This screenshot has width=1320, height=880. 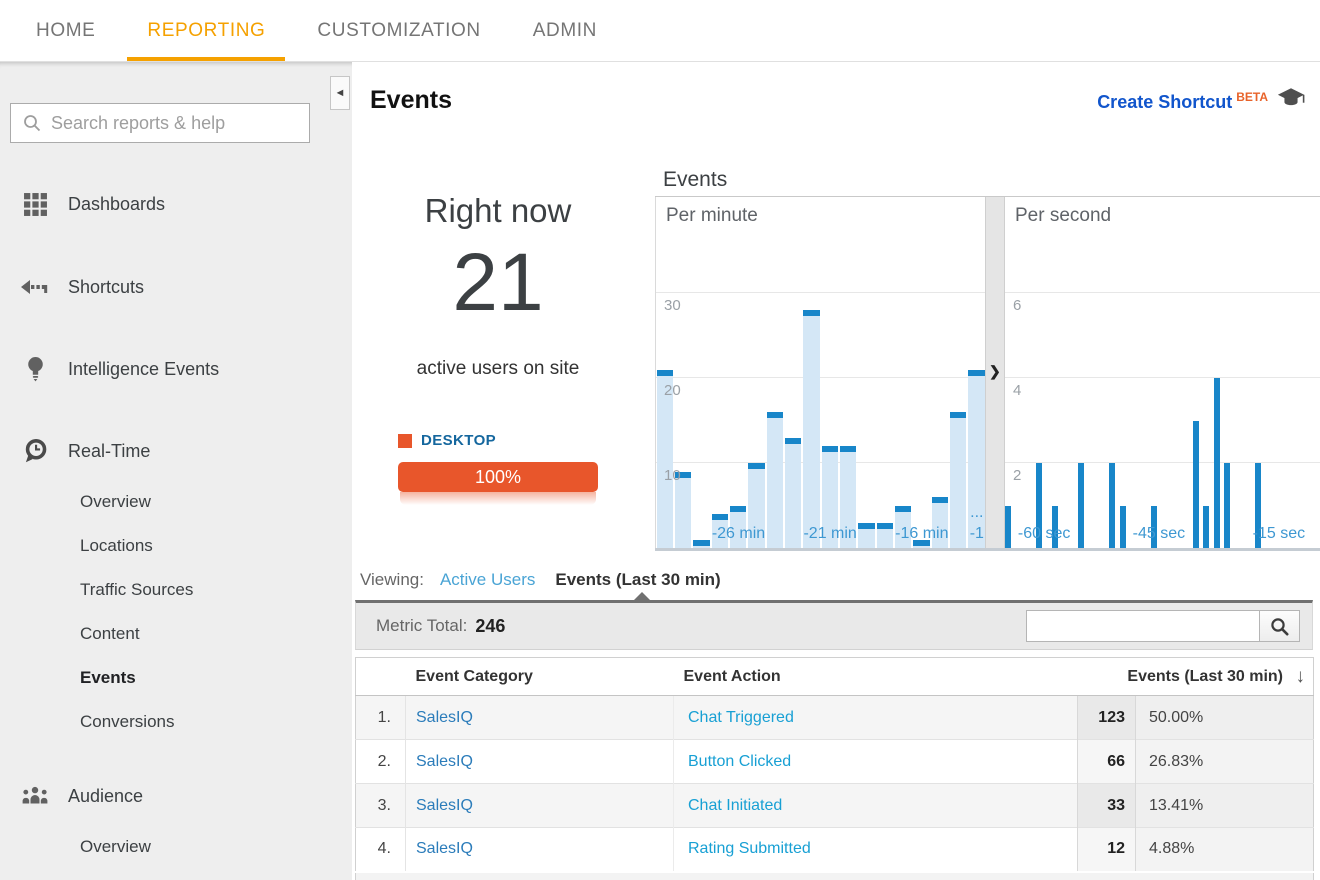 What do you see at coordinates (695, 179) in the screenshot?
I see `chart-title: Events` at bounding box center [695, 179].